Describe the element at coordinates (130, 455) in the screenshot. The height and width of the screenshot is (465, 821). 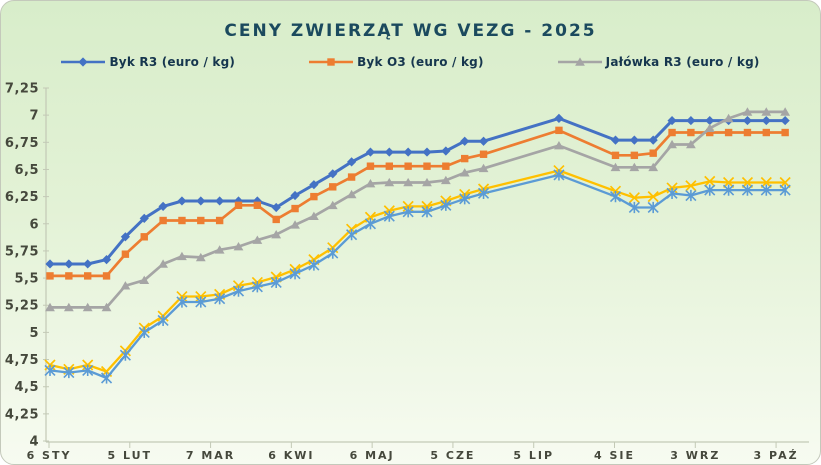
I see `axis-tick-label: 5 LUT` at that location.